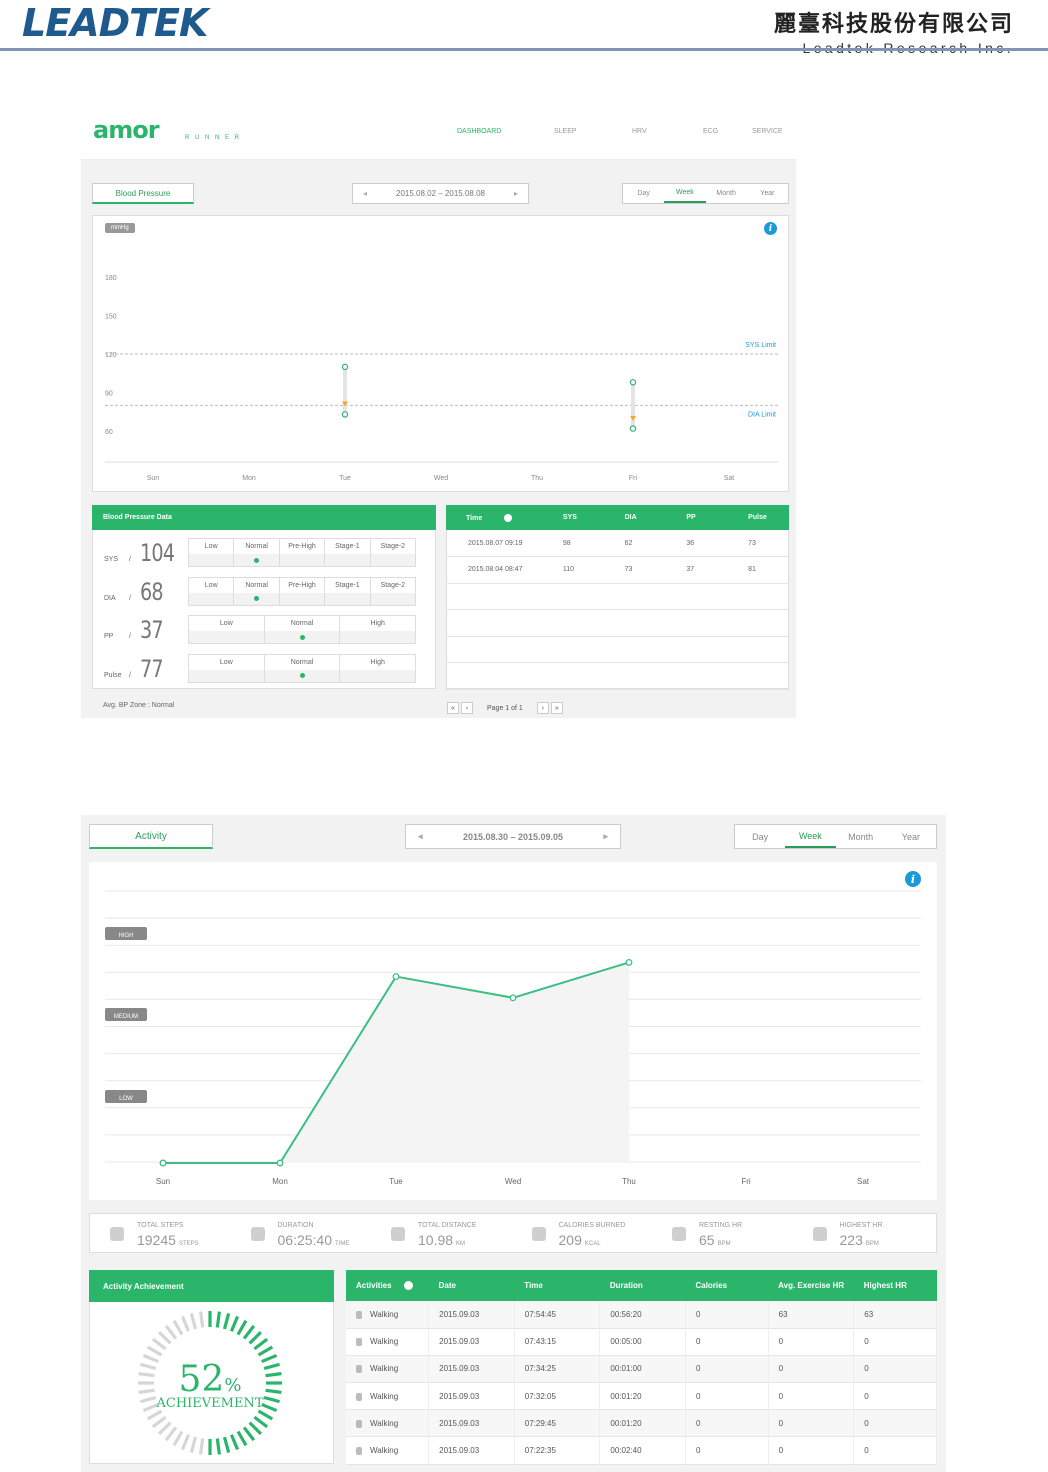  Describe the element at coordinates (126, 936) in the screenshot. I see `activity-level-label: HIGH` at that location.